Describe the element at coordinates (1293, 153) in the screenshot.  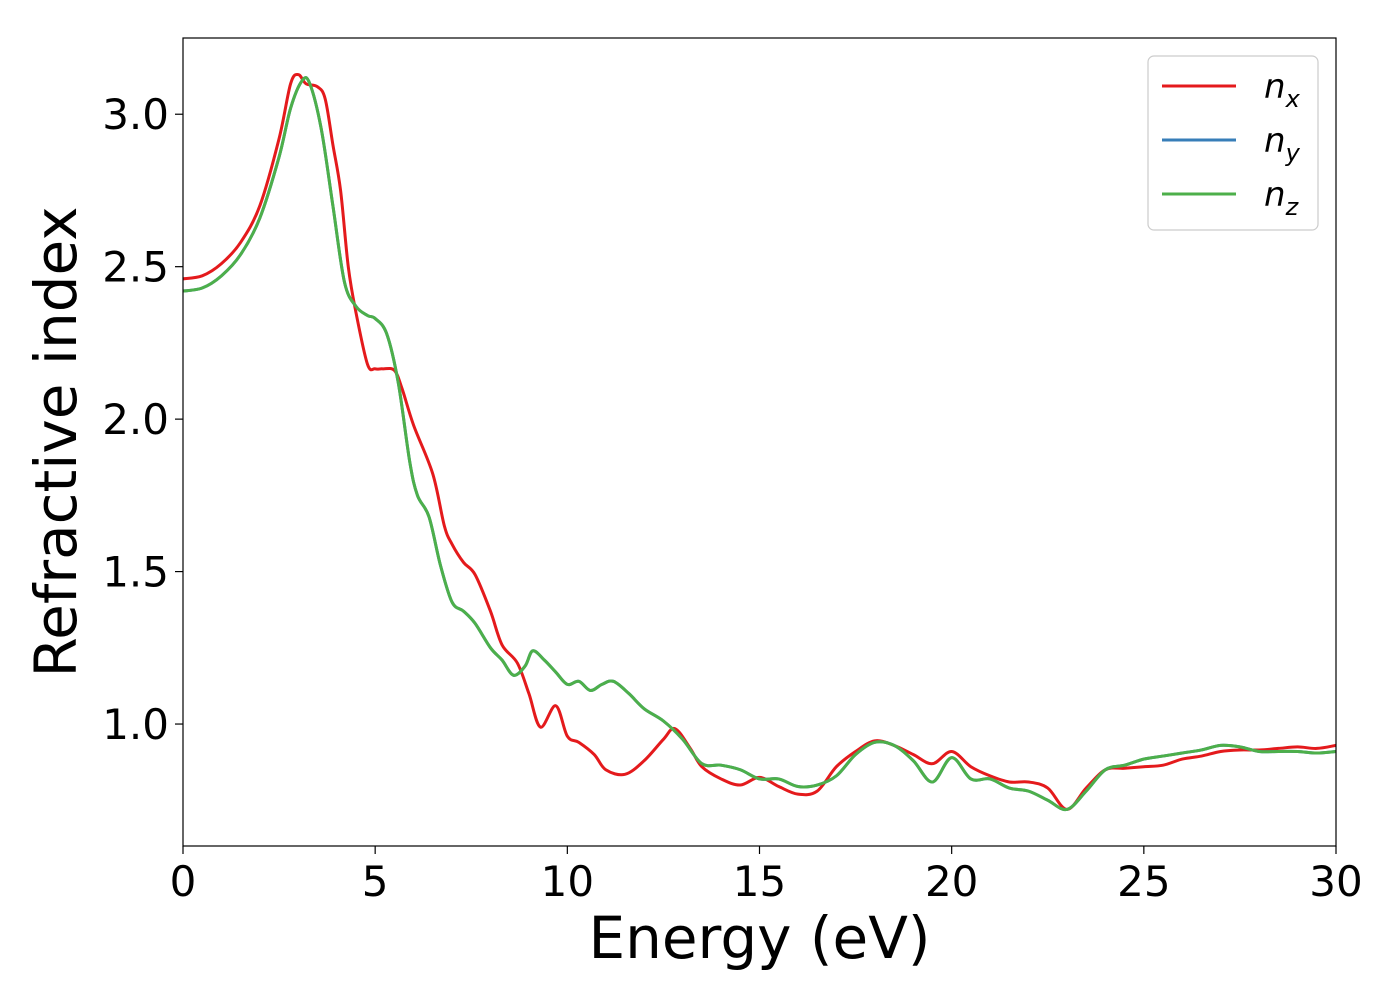
I see `legend-label-sub: y` at that location.